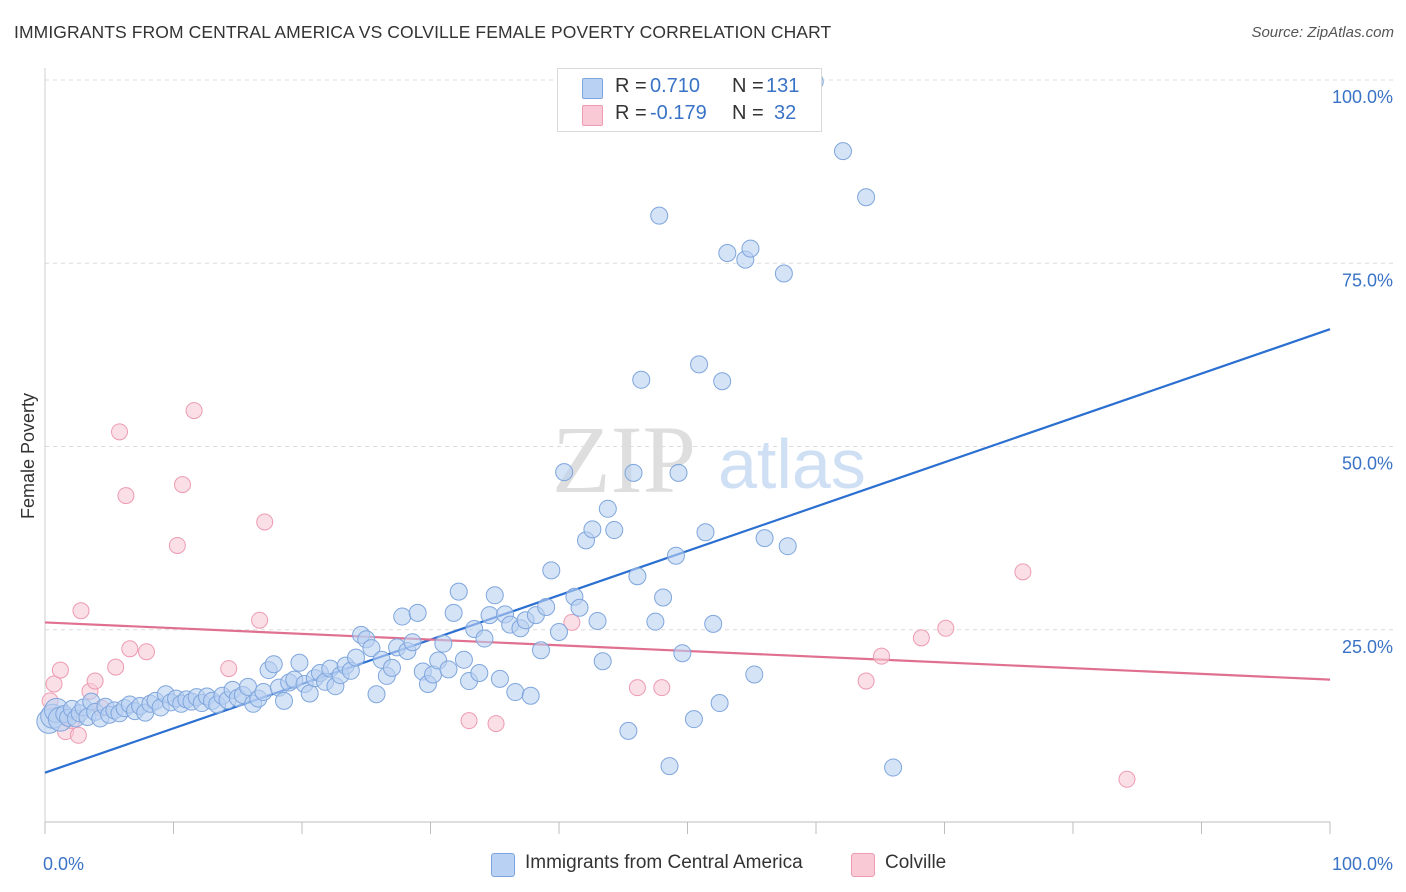 The image size is (1406, 892). What do you see at coordinates (863, 865) in the screenshot?
I see `bottom-legend-swatch-pink` at bounding box center [863, 865].